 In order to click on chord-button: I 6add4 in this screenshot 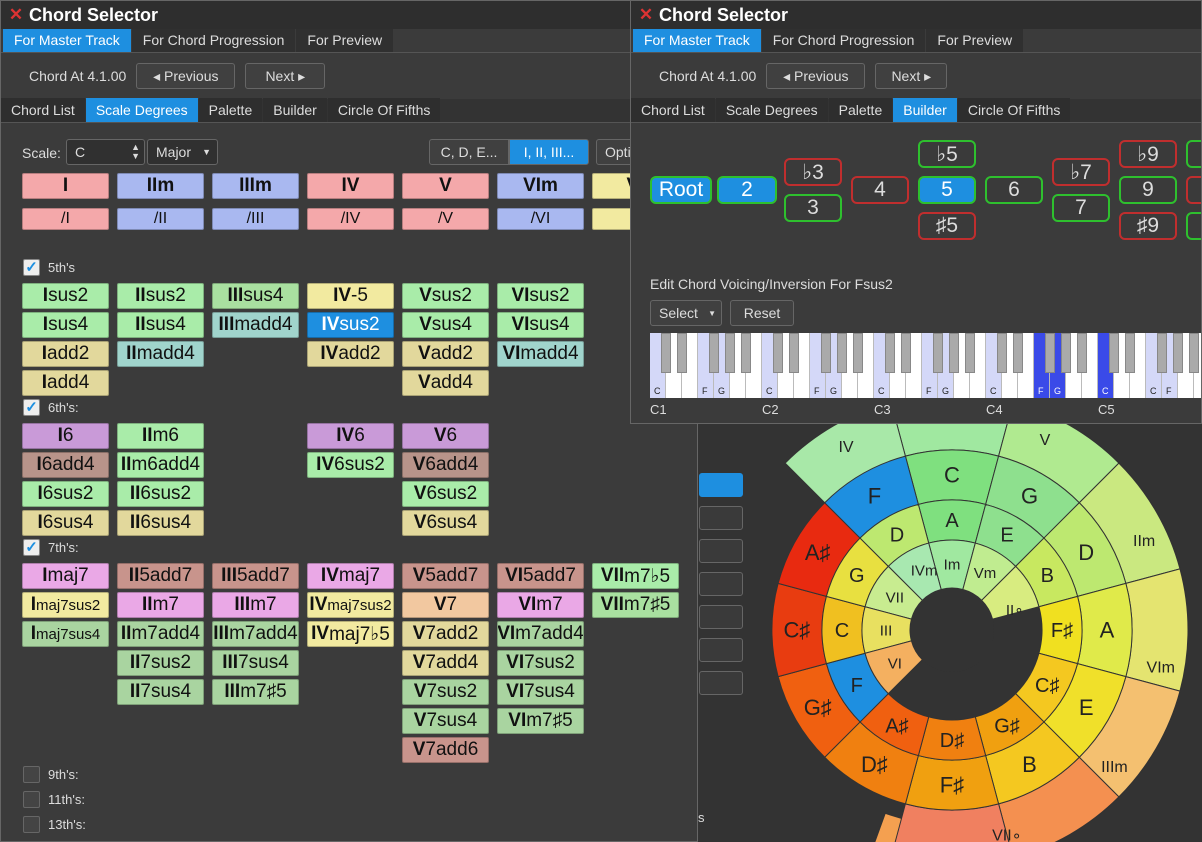, I will do `click(65, 465)`.